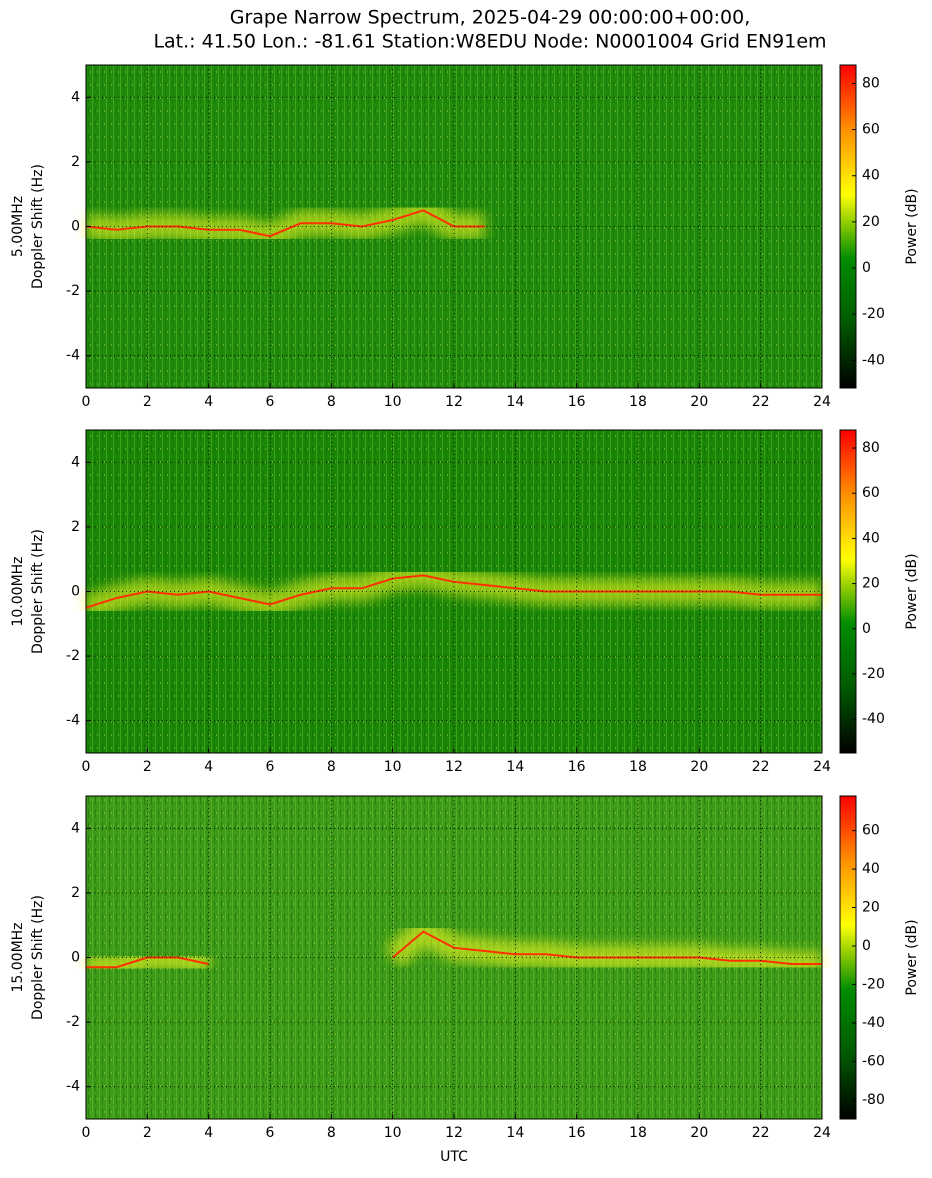  What do you see at coordinates (18, 226) in the screenshot?
I see `y-axis-label: 5.00MHz` at bounding box center [18, 226].